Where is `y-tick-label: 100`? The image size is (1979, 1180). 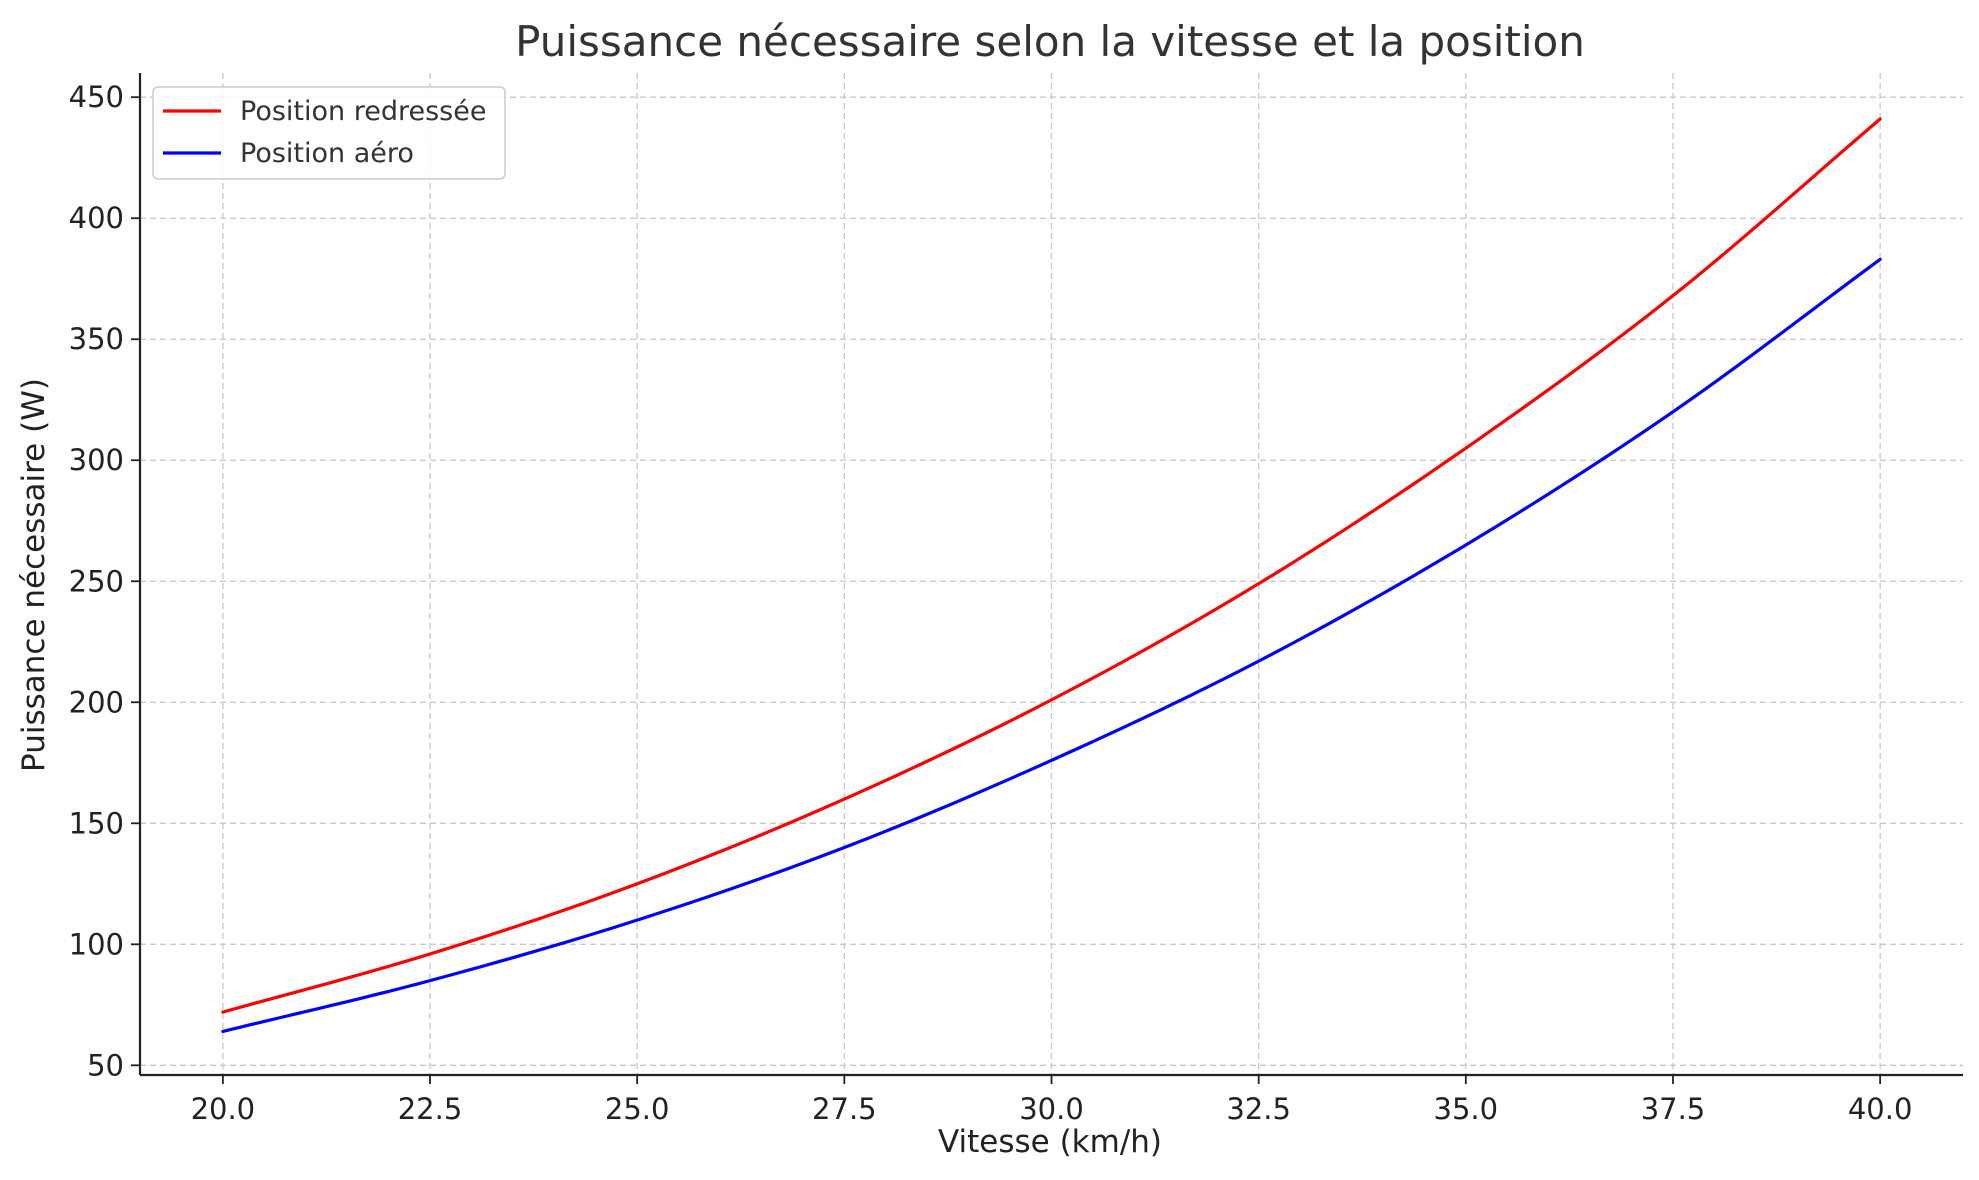
y-tick-label: 100 is located at coordinates (96, 944).